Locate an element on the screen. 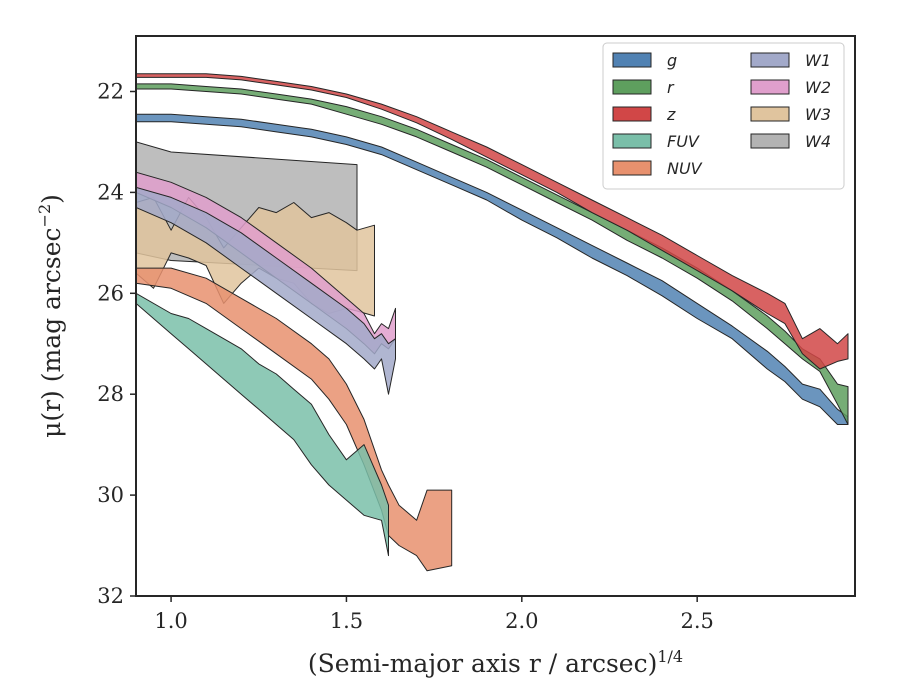  legend-label-r: r is located at coordinates (671, 87).